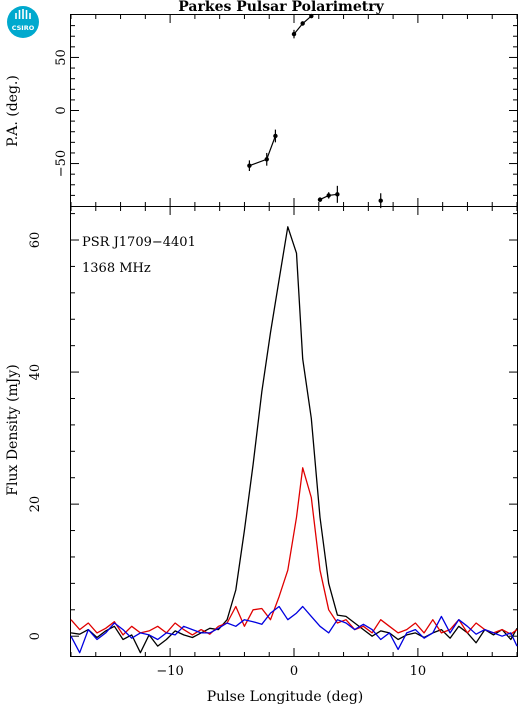 This screenshot has width=522, height=710. I want to click on csiro-logo-circle, so click(23, 22).